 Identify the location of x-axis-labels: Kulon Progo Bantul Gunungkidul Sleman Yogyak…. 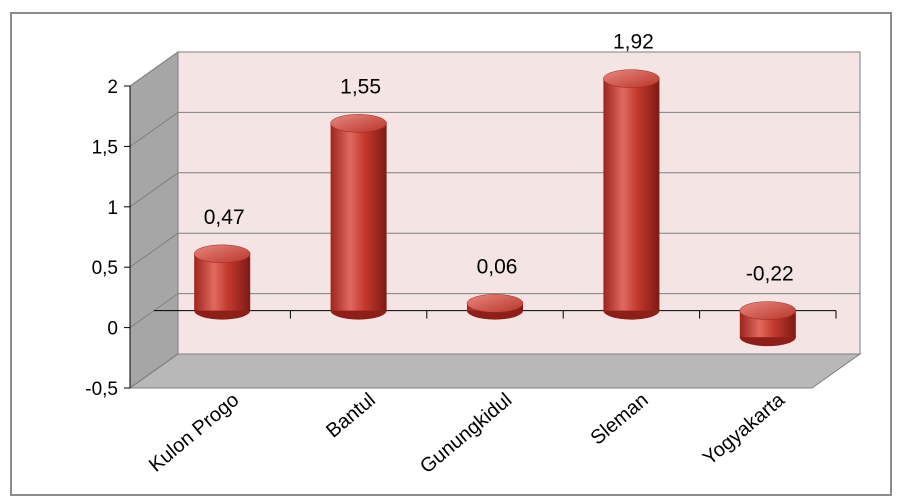
(467, 433).